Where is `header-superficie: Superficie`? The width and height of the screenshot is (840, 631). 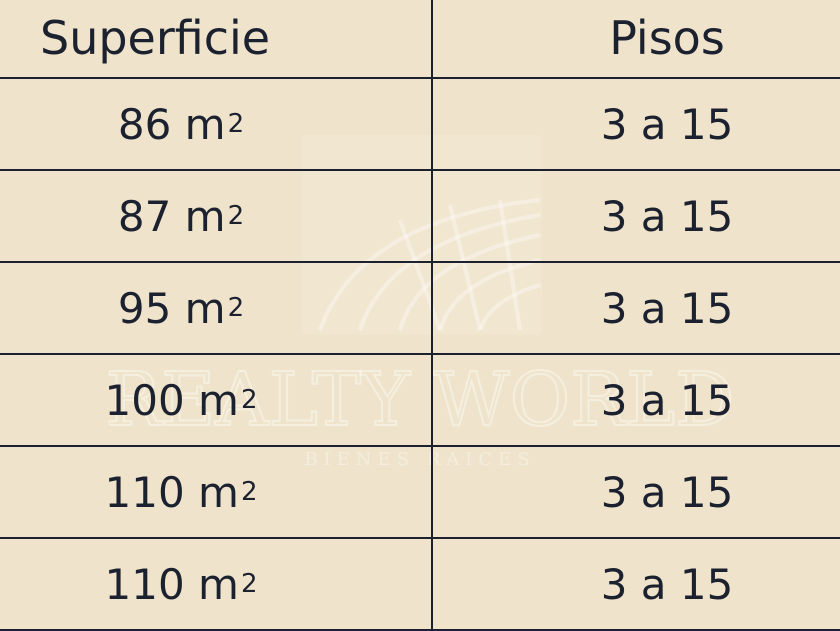 header-superficie: Superficie is located at coordinates (155, 38).